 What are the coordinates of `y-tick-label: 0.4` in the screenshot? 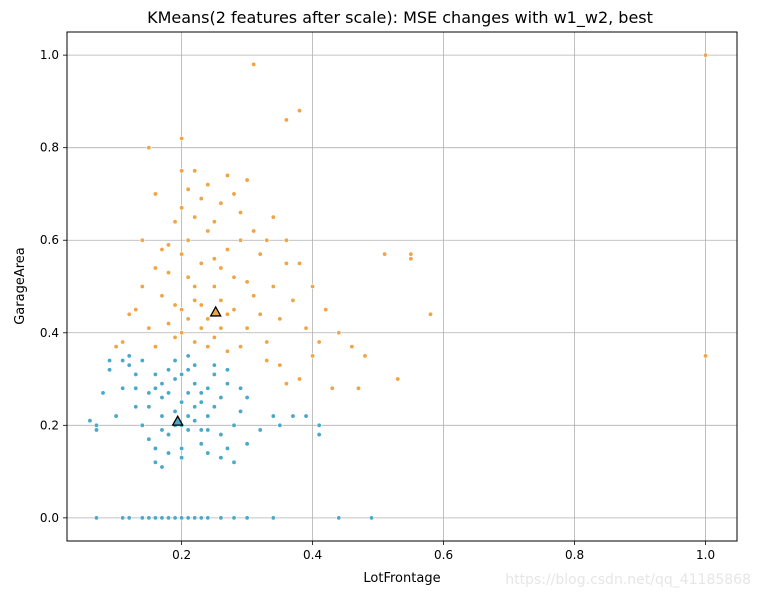 It's located at (49, 333).